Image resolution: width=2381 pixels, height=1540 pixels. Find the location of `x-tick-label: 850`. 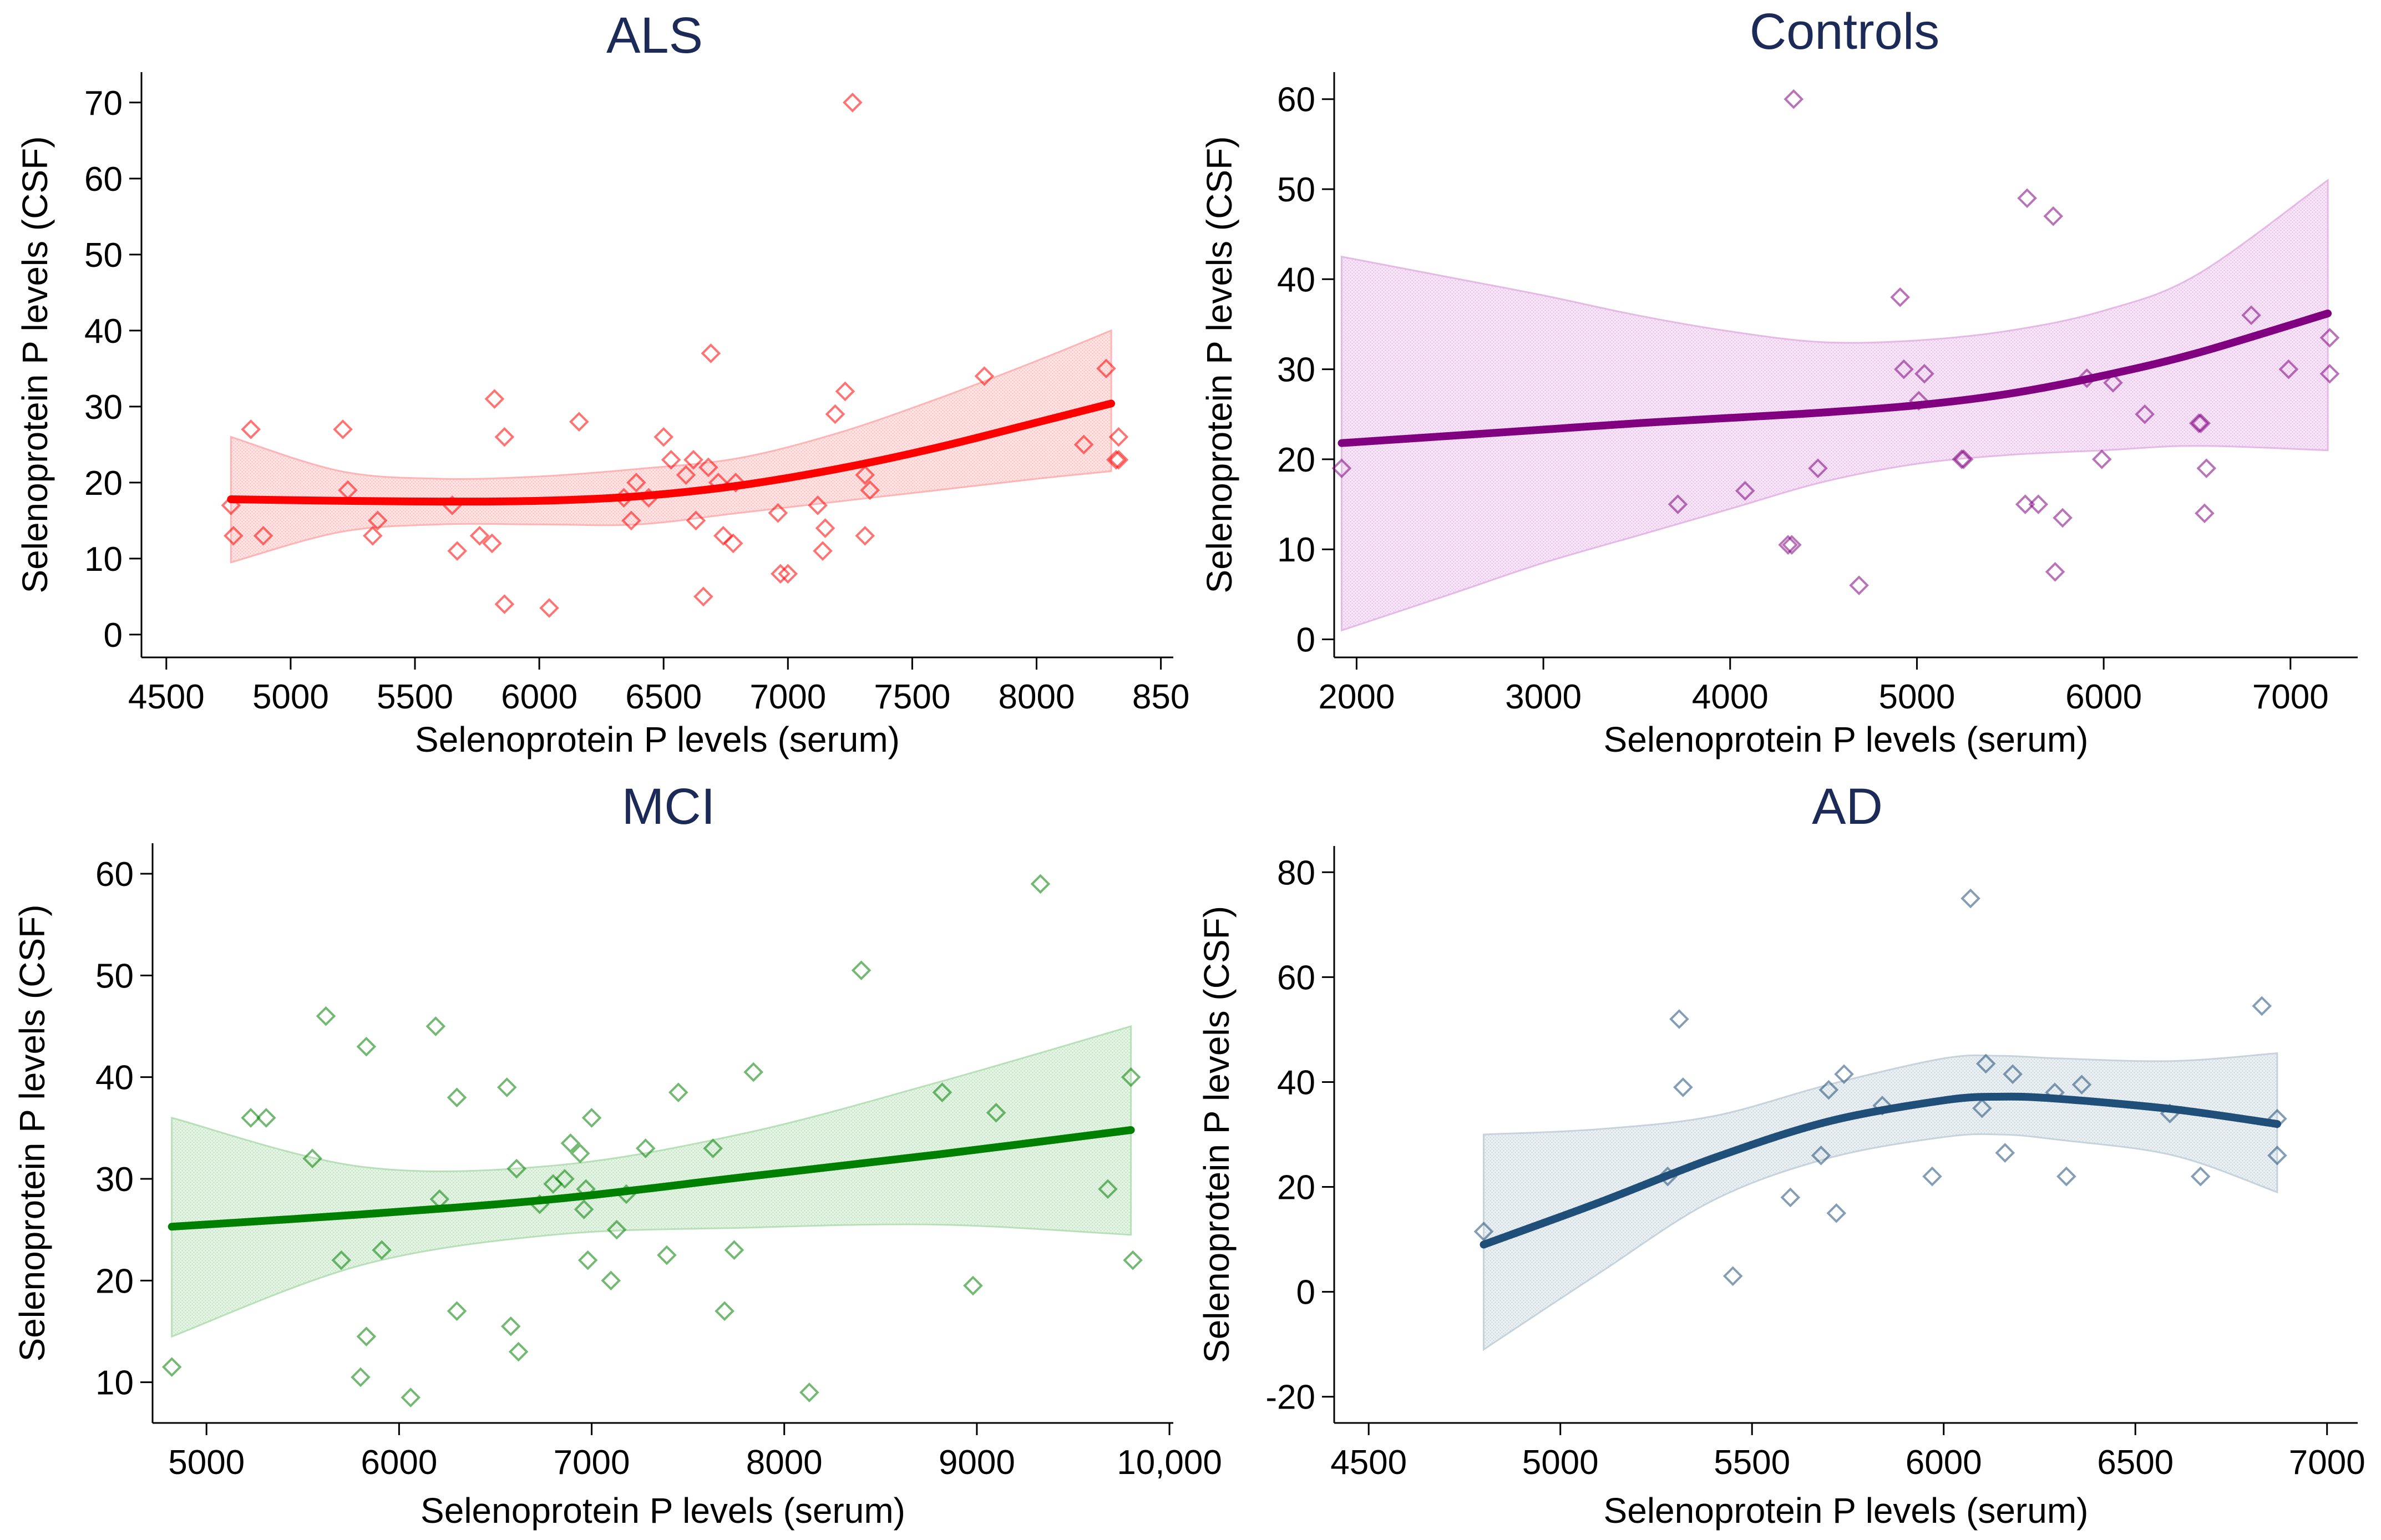

x-tick-label: 850 is located at coordinates (1160, 697).